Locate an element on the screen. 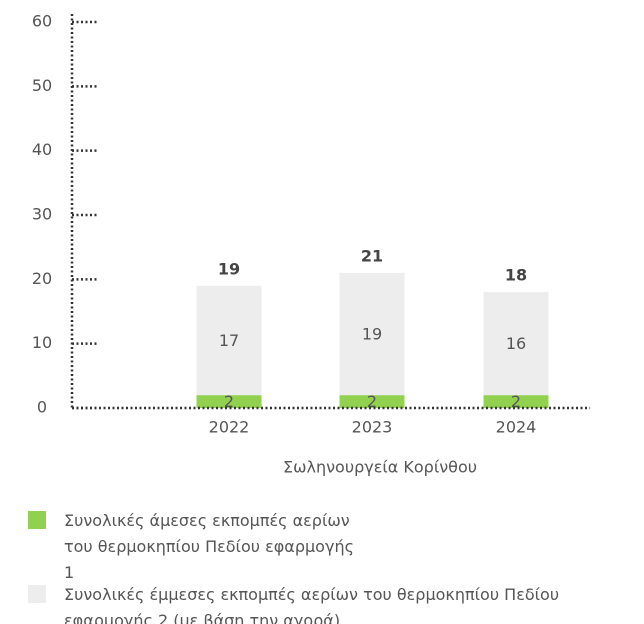 This screenshot has height=624, width=644. y-tick-label: 60 is located at coordinates (42, 21).